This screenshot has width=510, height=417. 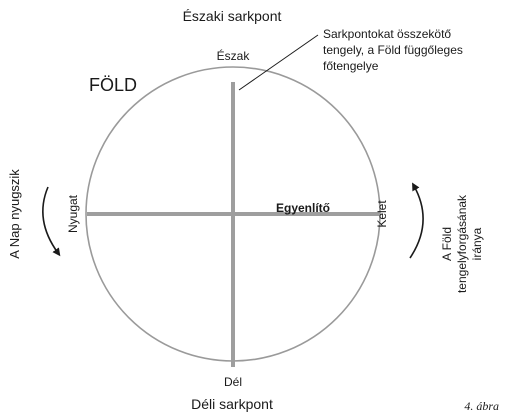 What do you see at coordinates (113, 85) in the screenshot?
I see `earth-label: FÖLD` at bounding box center [113, 85].